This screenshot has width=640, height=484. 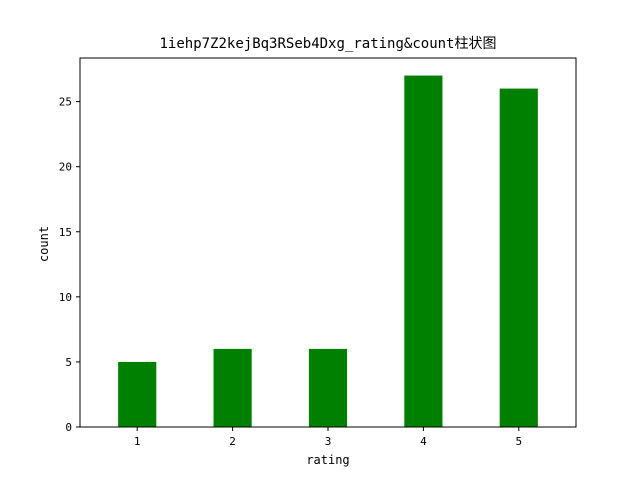 What do you see at coordinates (65, 297) in the screenshot?
I see `y-tick-label: 10` at bounding box center [65, 297].